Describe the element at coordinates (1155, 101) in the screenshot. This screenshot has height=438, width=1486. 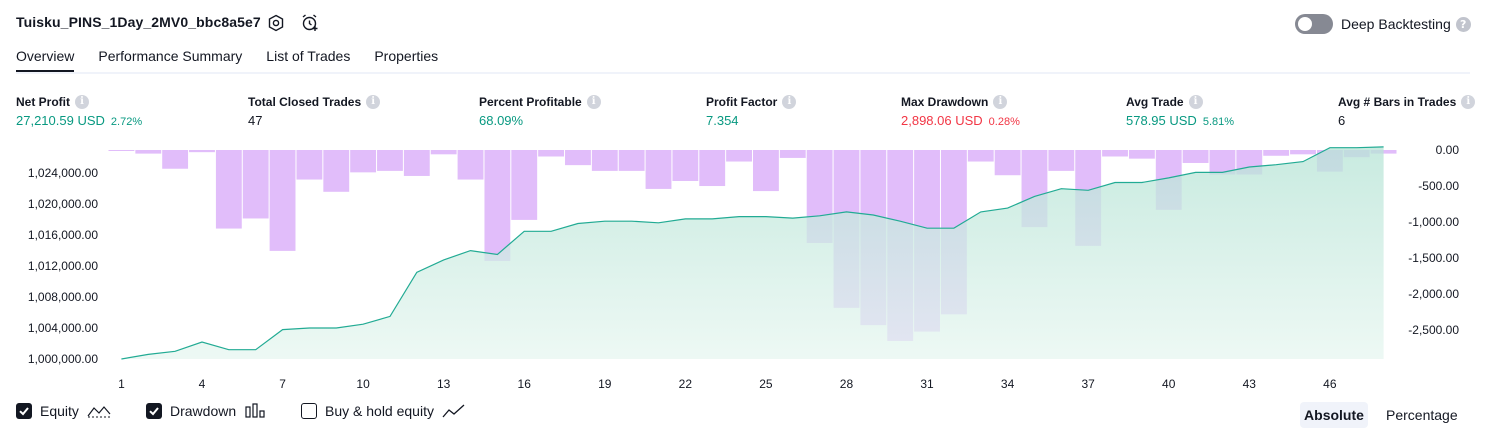
I see `metric-label: Avg Trade` at that location.